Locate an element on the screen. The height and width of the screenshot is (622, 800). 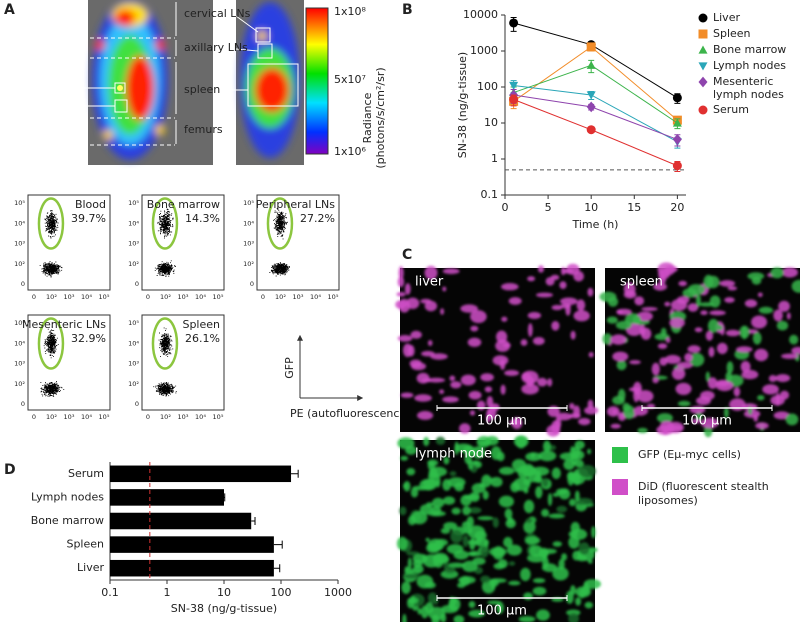
flow-events is located at coordinates (52, 362).